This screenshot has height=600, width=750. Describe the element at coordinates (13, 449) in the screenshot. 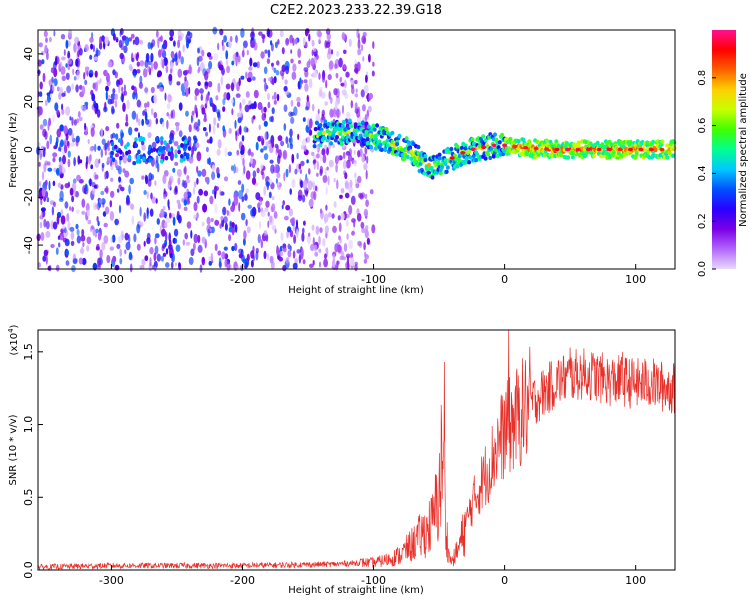

I see `snr-y-label: SNR (10 * v/v)` at that location.